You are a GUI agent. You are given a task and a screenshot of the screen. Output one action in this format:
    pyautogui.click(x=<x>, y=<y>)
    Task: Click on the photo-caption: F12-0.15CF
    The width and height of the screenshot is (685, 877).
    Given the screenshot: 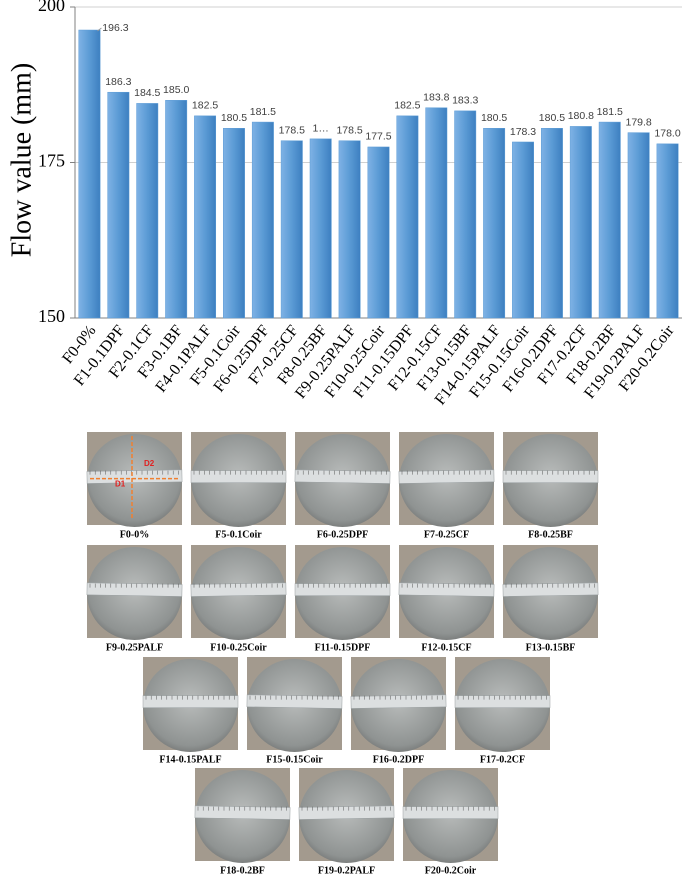 What is the action you would take?
    pyautogui.click(x=446, y=647)
    